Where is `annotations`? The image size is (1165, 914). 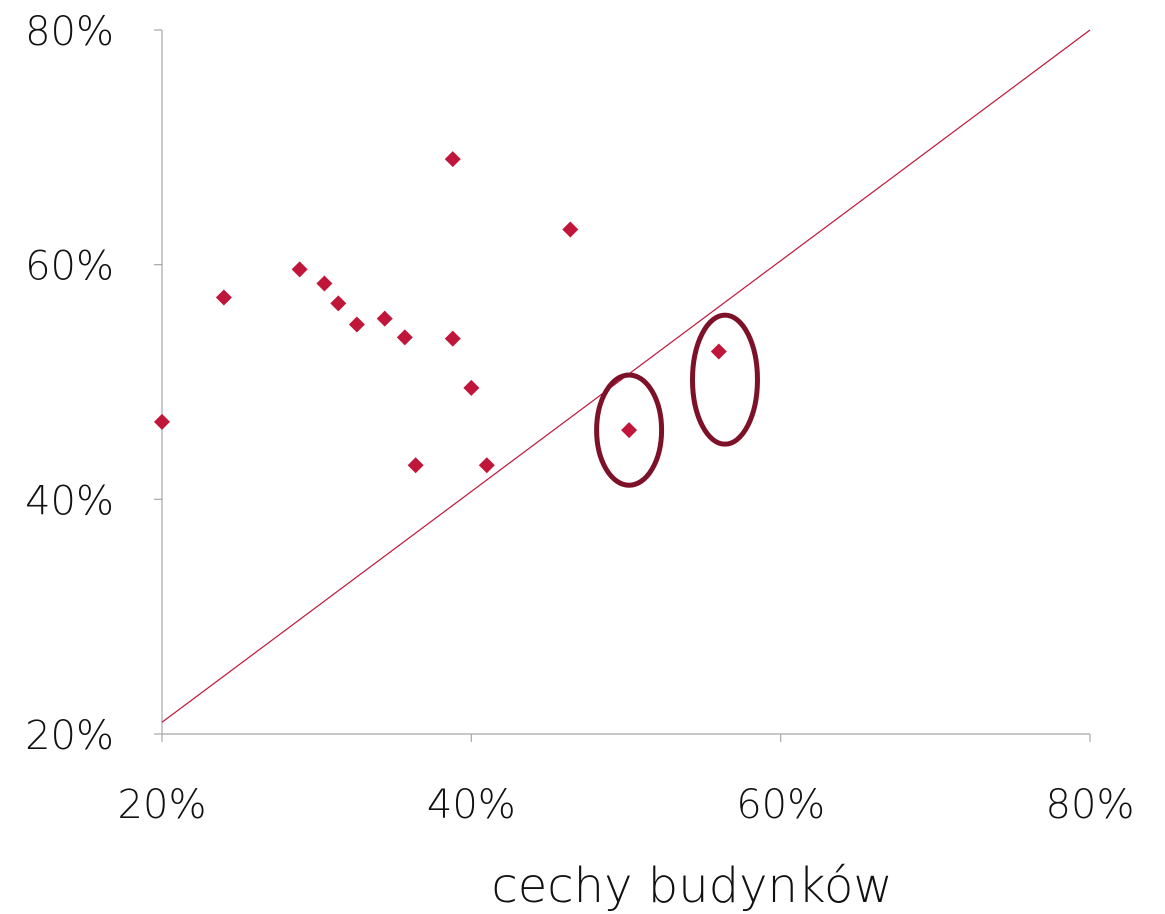
annotations is located at coordinates (677, 400).